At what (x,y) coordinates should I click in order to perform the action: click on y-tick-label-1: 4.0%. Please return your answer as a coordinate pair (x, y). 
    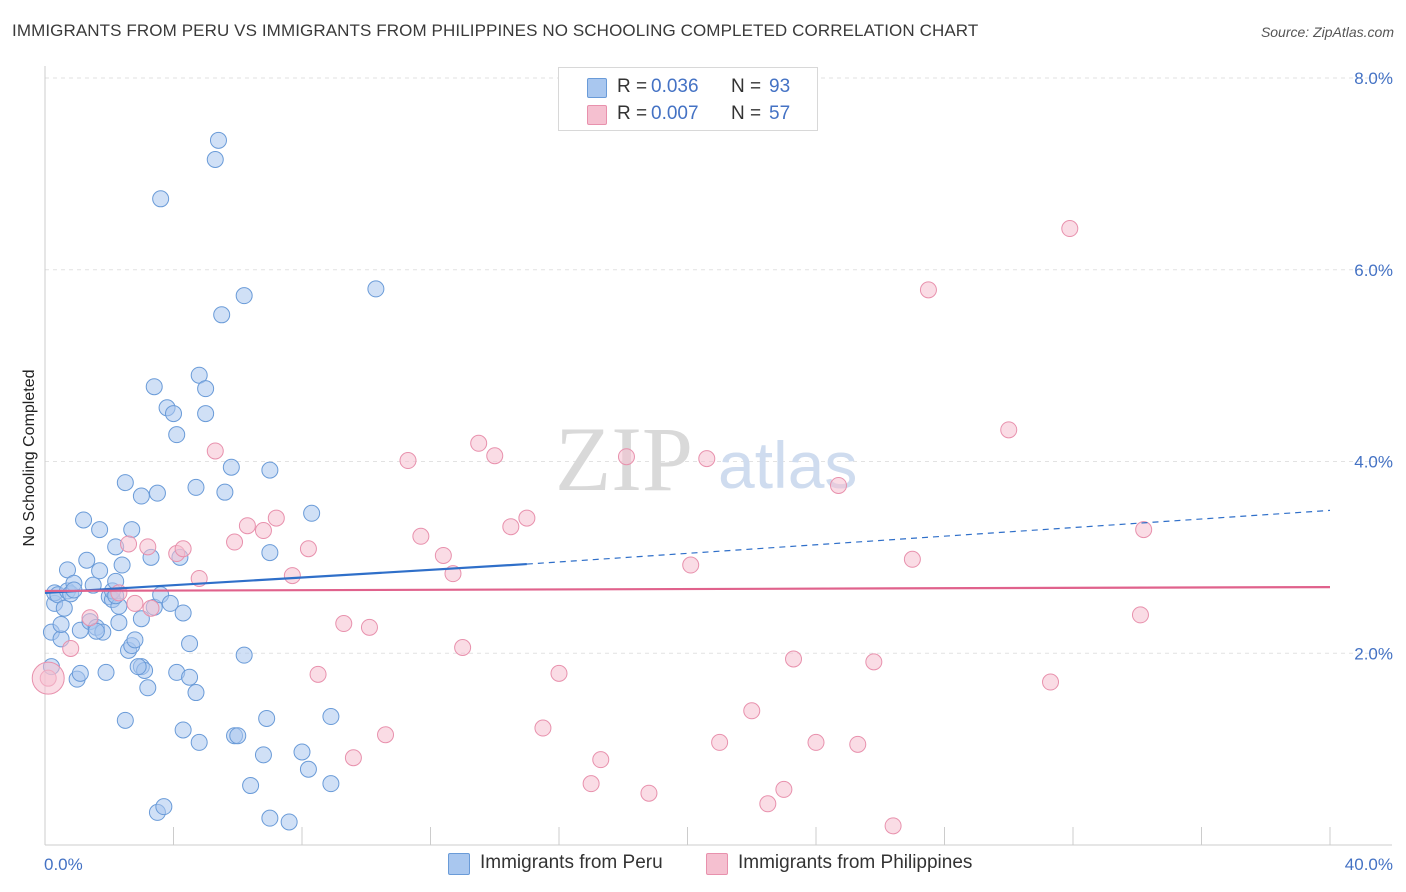
    Looking at the image, I should click on (1373, 462).